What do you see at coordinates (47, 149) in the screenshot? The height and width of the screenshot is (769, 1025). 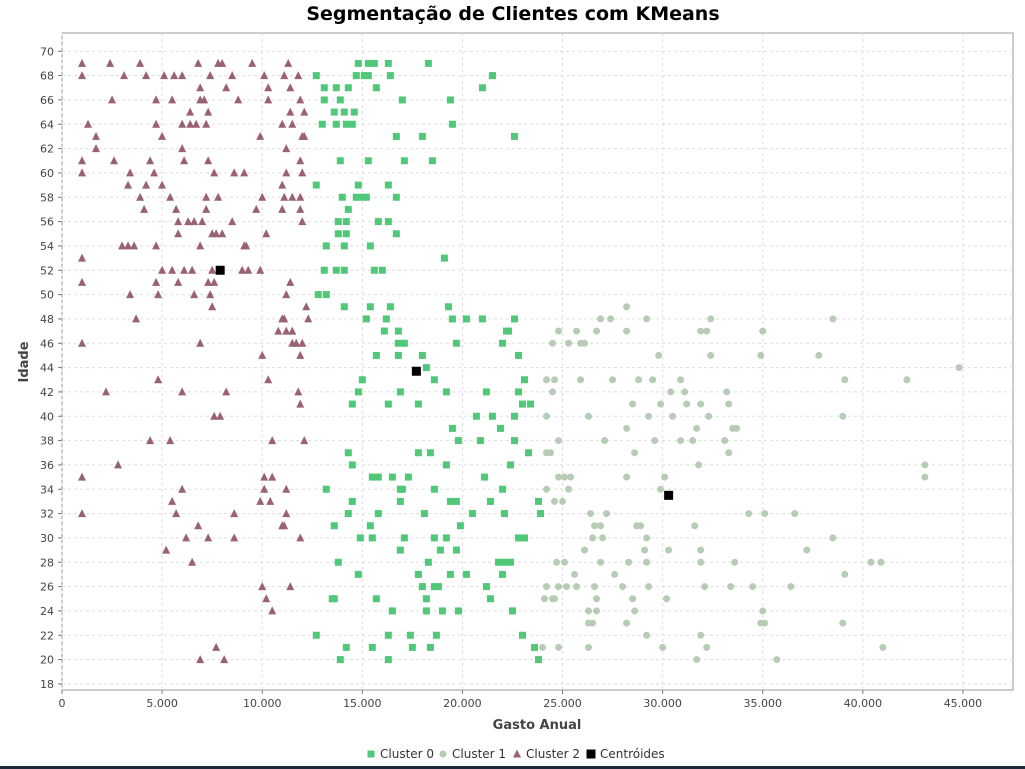 I see `y-tick-label: 62` at bounding box center [47, 149].